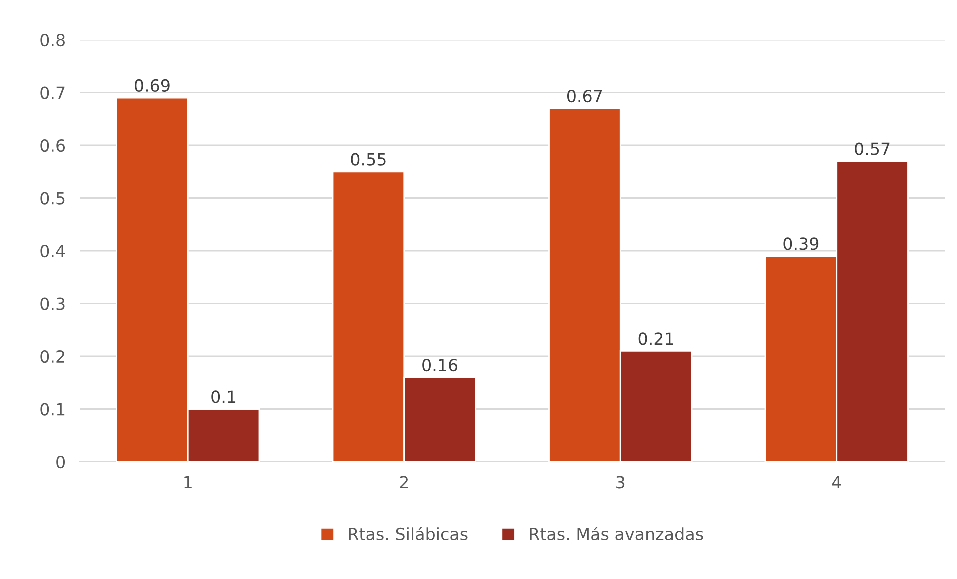 The width and height of the screenshot is (957, 579). Describe the element at coordinates (368, 159) in the screenshot. I see `data-label: 0.55` at that location.